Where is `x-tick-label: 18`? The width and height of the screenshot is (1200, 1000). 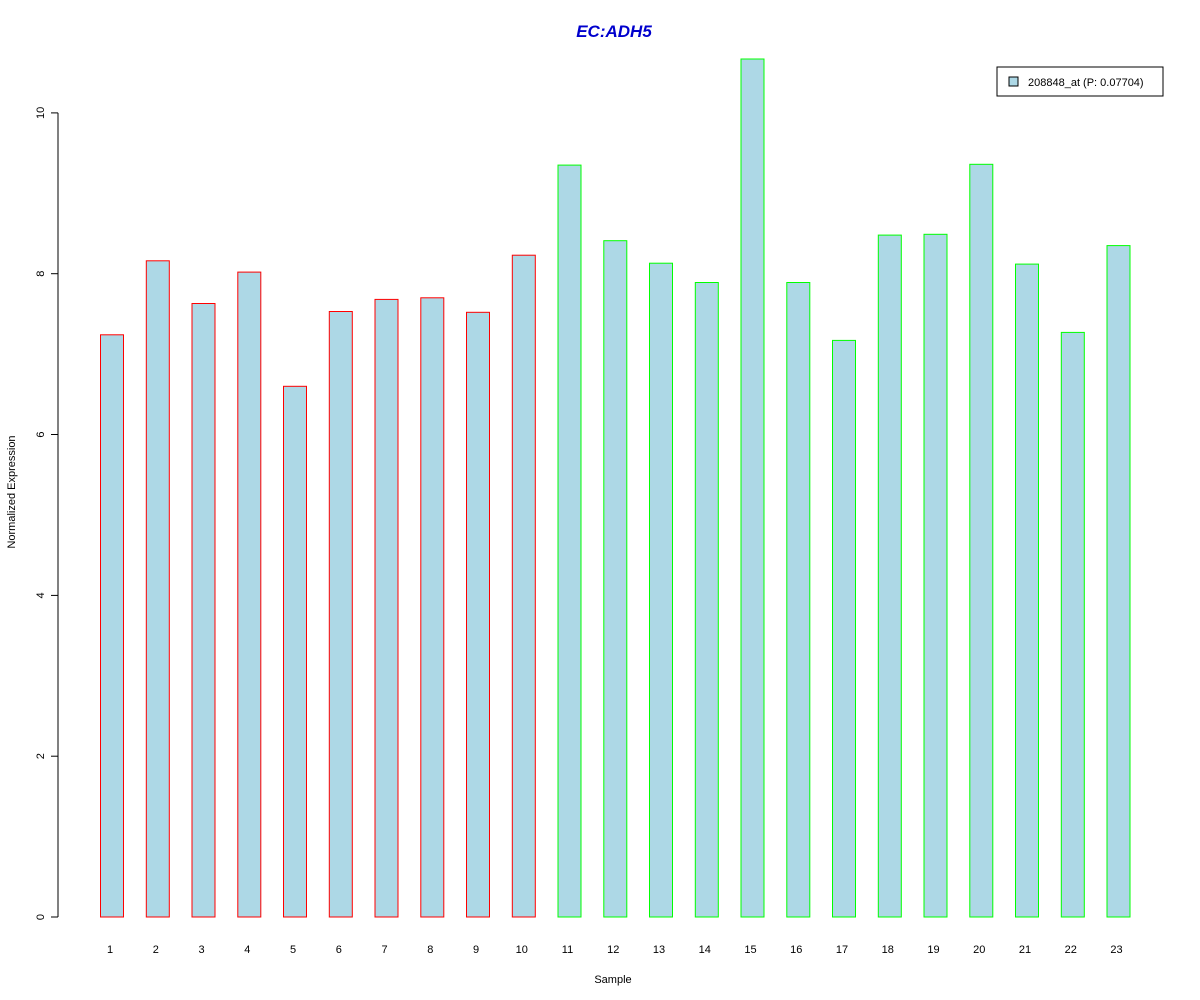
x-tick-label: 18 is located at coordinates (888, 950).